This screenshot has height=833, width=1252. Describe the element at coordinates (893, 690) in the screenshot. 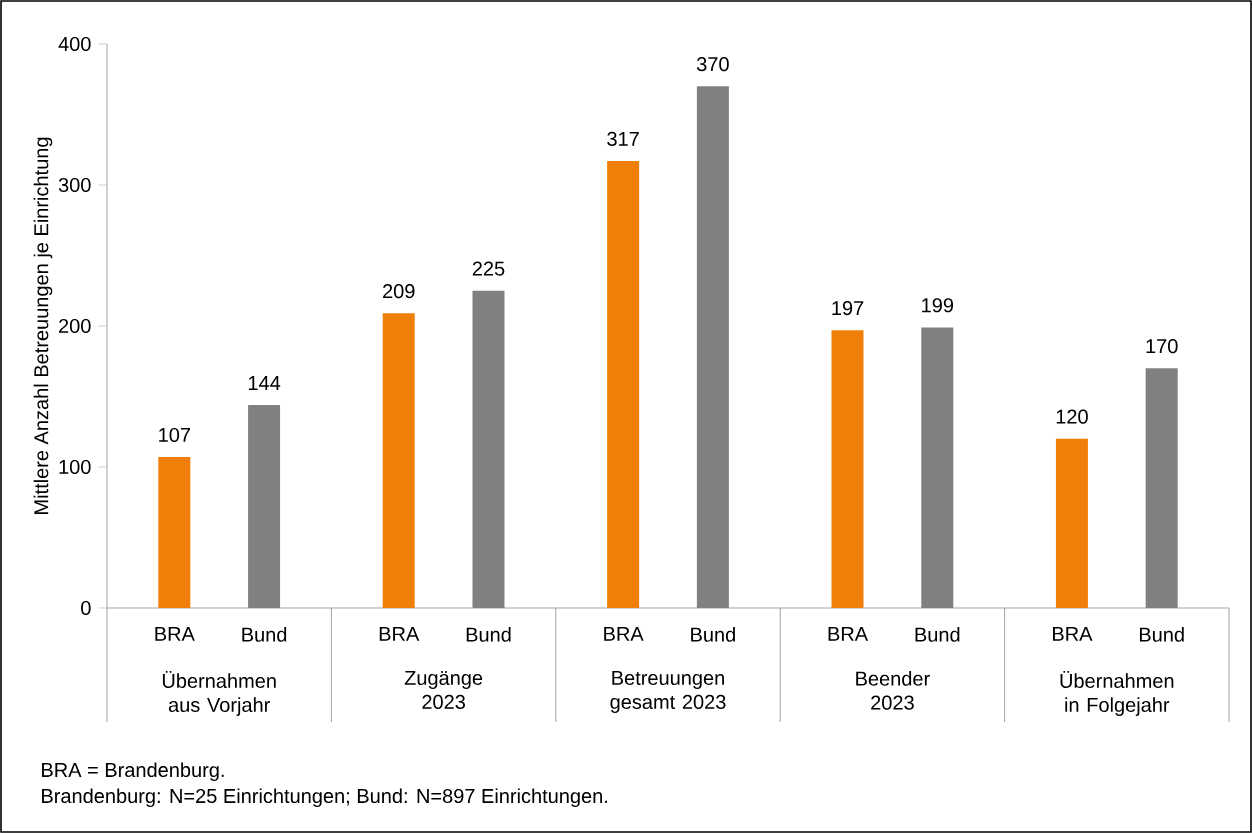

I see `x-tick-label: Beender 2023` at that location.